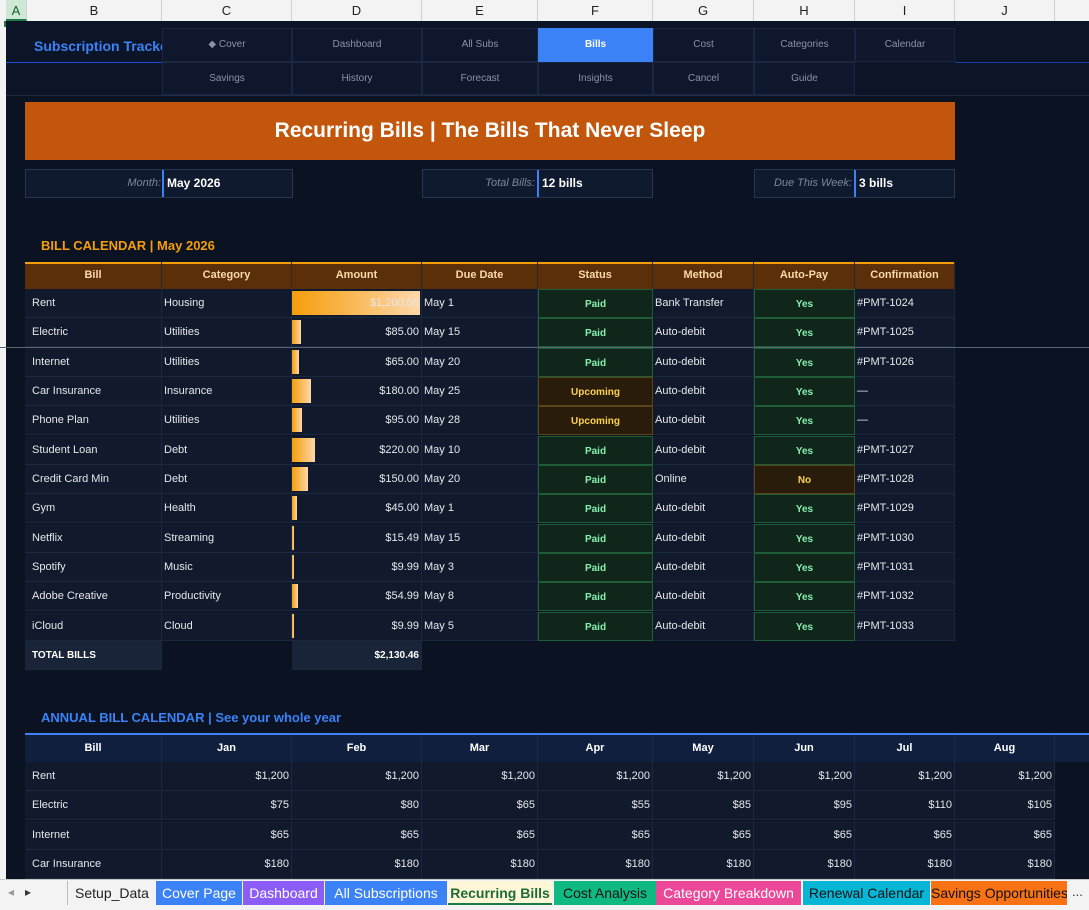 The width and height of the screenshot is (1089, 910). What do you see at coordinates (905, 567) in the screenshot?
I see `bill-cell-conf: #PMT-1031` at bounding box center [905, 567].